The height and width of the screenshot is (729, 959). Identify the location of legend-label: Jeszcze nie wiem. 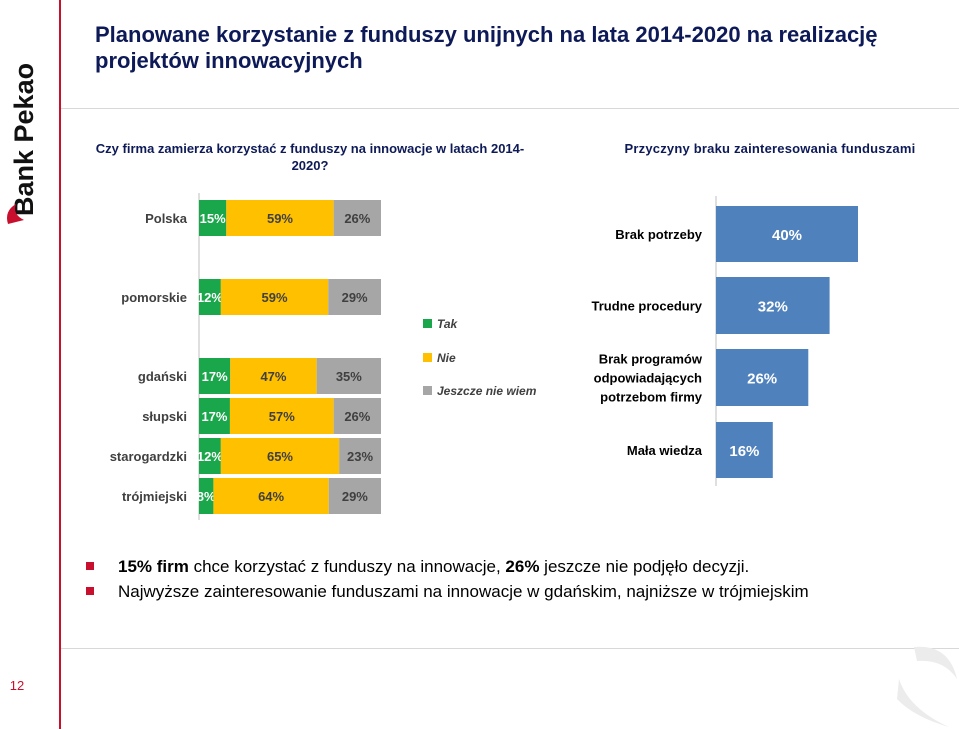
(487, 391).